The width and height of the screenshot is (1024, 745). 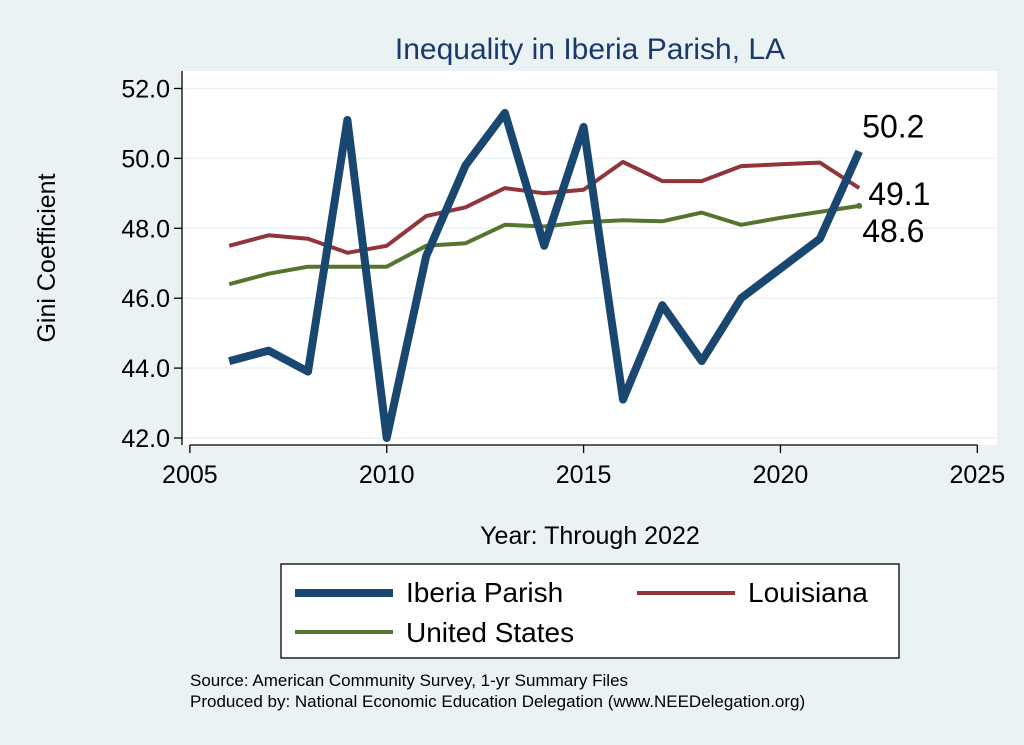 I want to click on series-line-united-states, so click(x=544, y=245).